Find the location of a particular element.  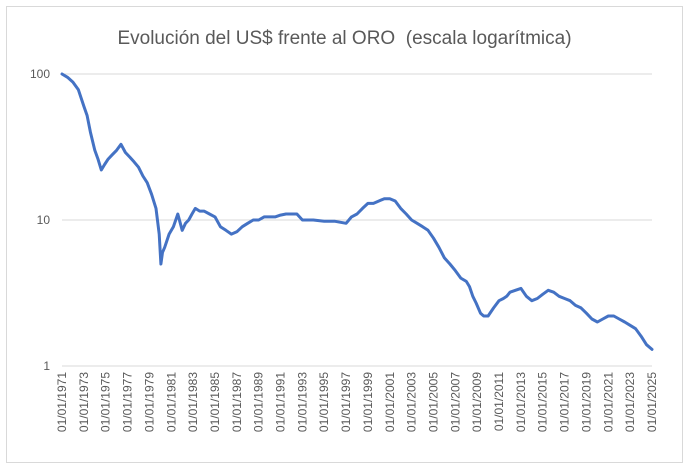

x-tick-label: 01/01/2013 is located at coordinates (521, 402).